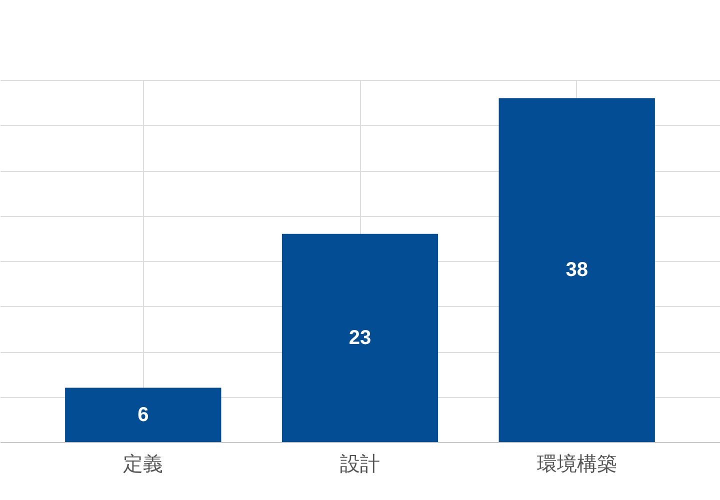 This screenshot has width=720, height=500. Describe the element at coordinates (143, 465) in the screenshot. I see `x-tick-label: 定義` at that location.